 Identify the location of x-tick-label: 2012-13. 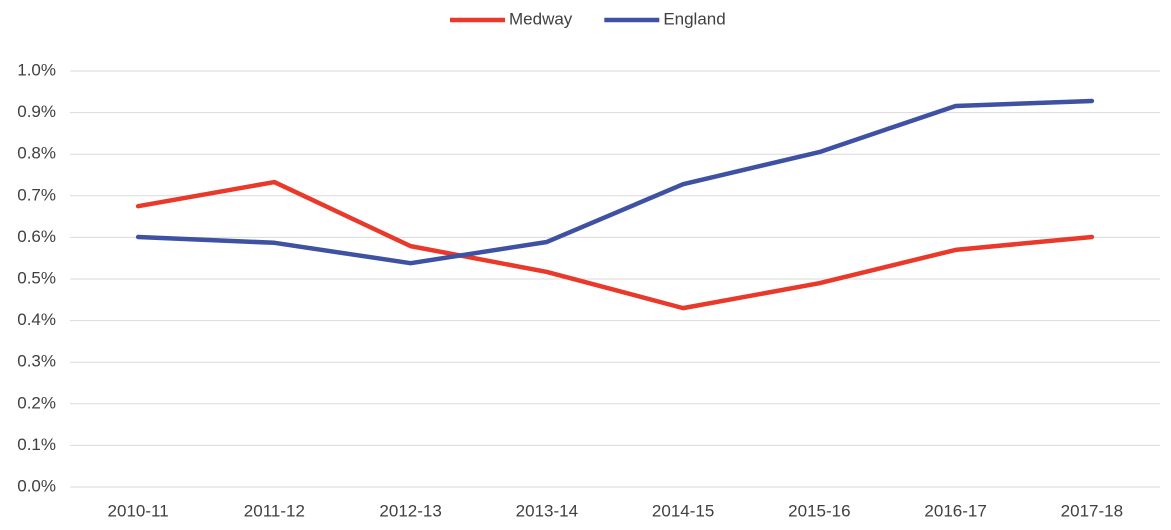
(410, 510).